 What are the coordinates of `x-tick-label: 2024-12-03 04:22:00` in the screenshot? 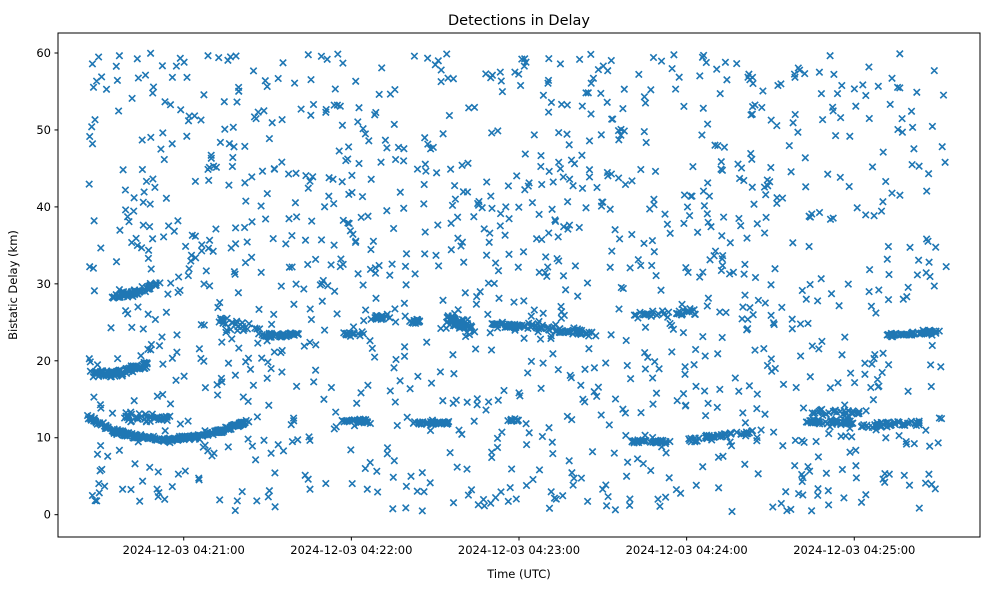 It's located at (351, 550).